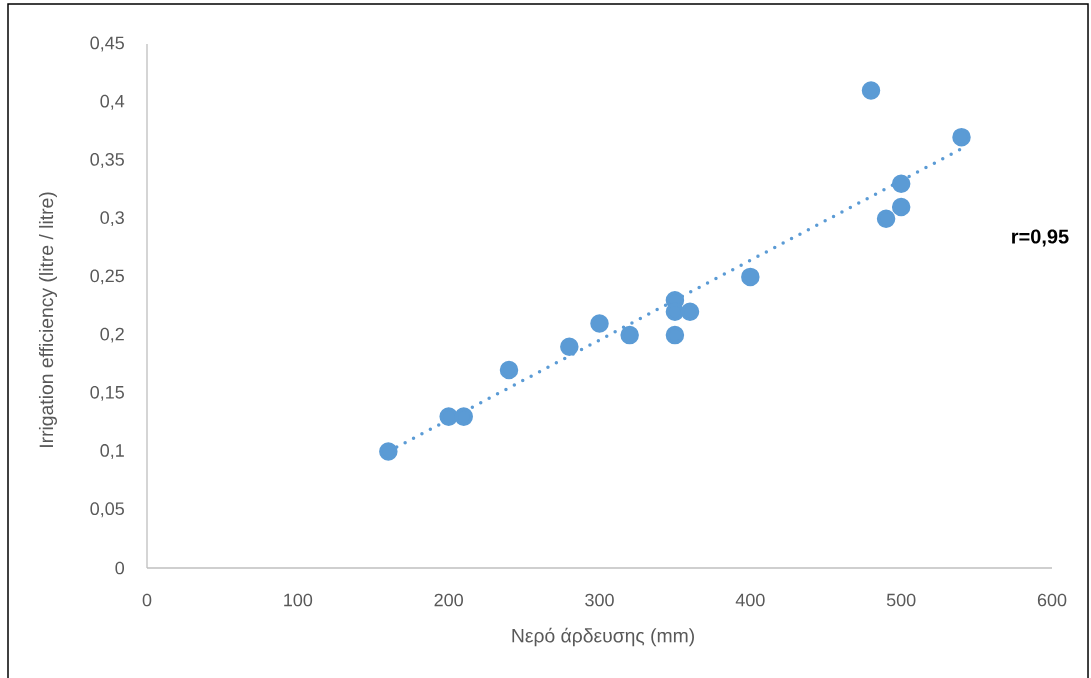 The width and height of the screenshot is (1091, 678). What do you see at coordinates (298, 600) in the screenshot?
I see `x-tick-label: 100` at bounding box center [298, 600].